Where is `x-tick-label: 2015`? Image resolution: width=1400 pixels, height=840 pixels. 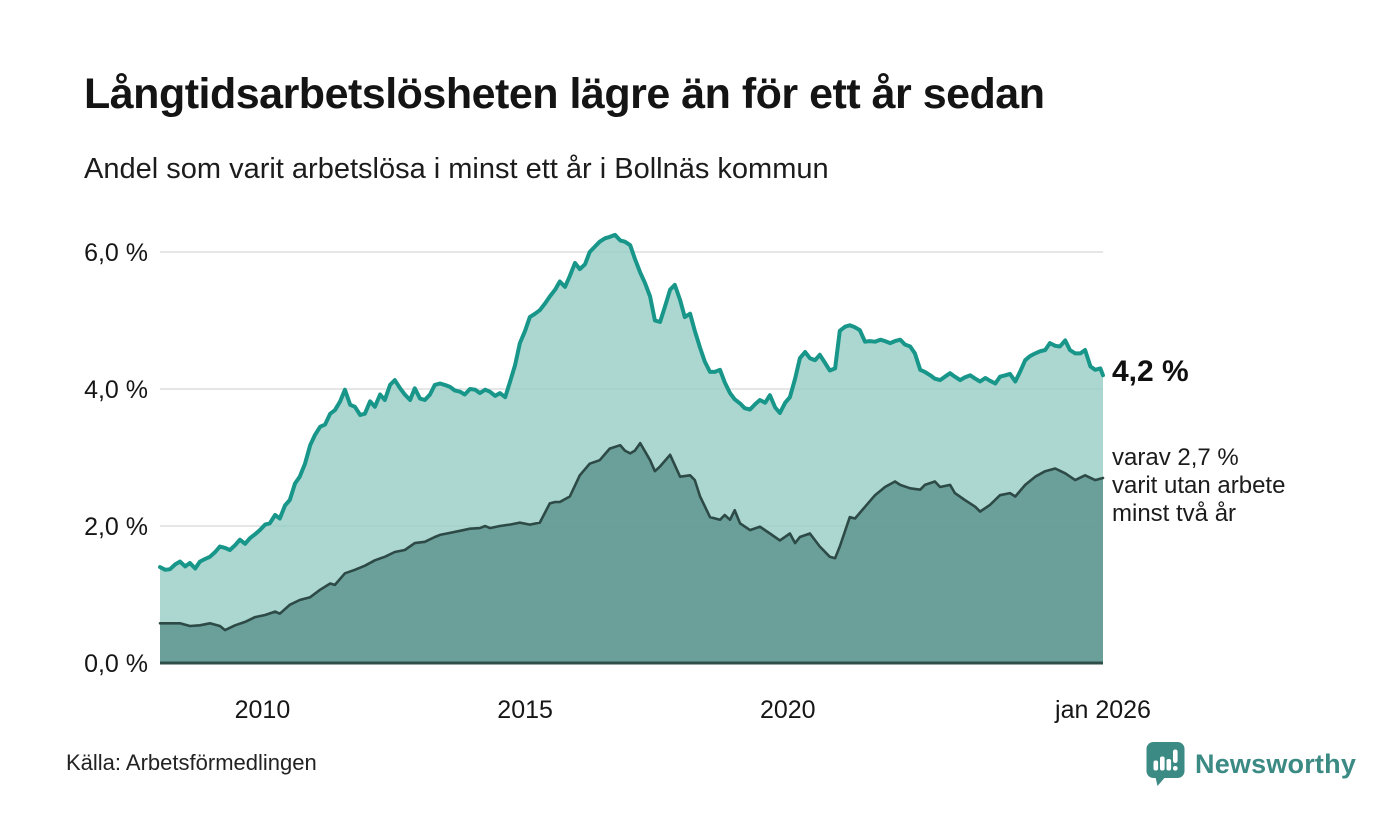
x-tick-label: 2015 is located at coordinates (525, 710).